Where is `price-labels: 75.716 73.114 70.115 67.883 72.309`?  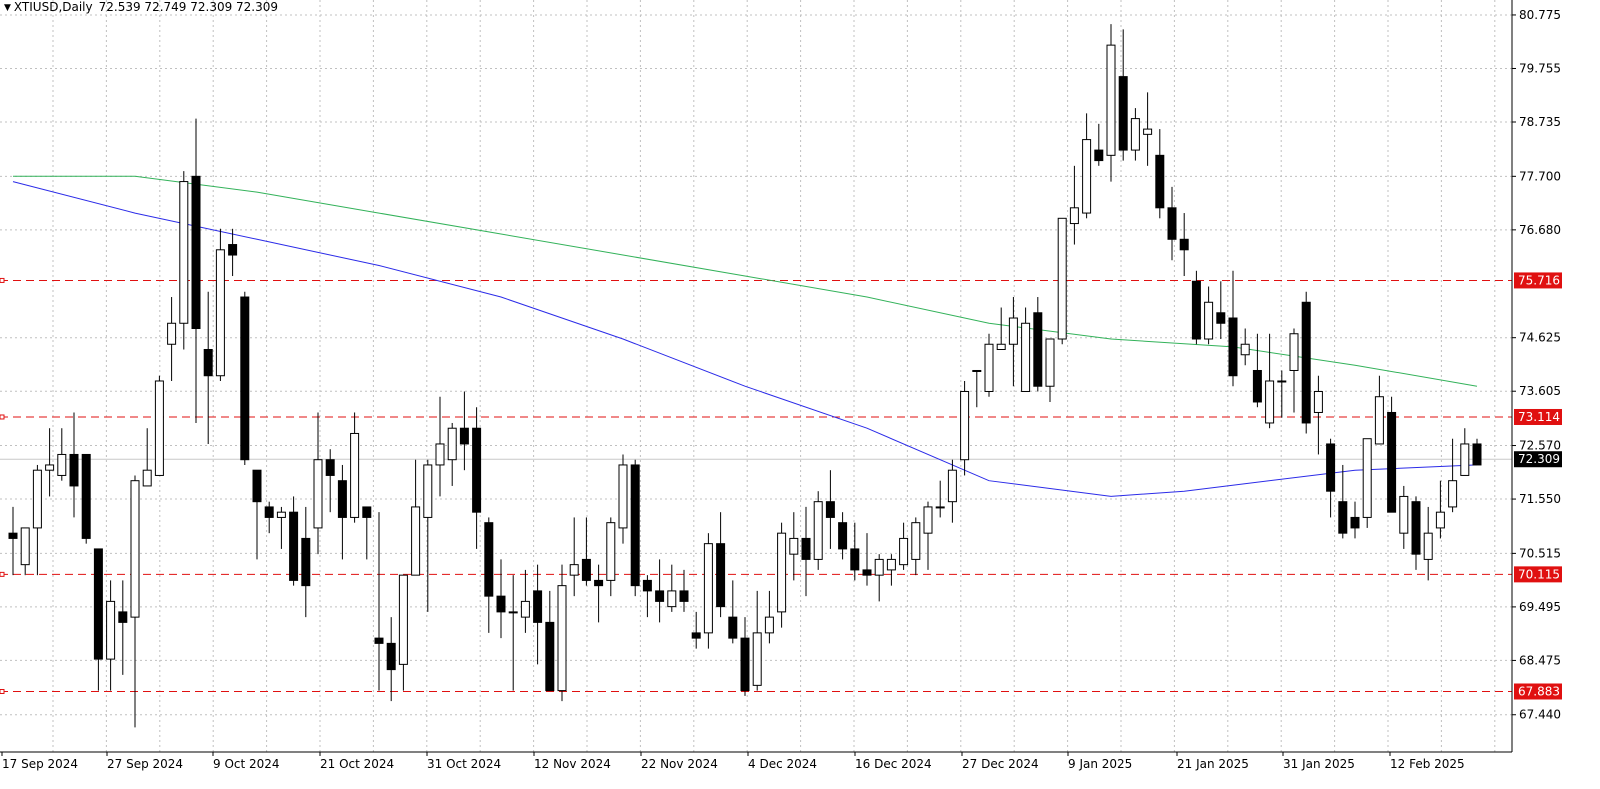
price-labels: 75.716 73.114 70.115 67.883 72.309 is located at coordinates (1538, 486).